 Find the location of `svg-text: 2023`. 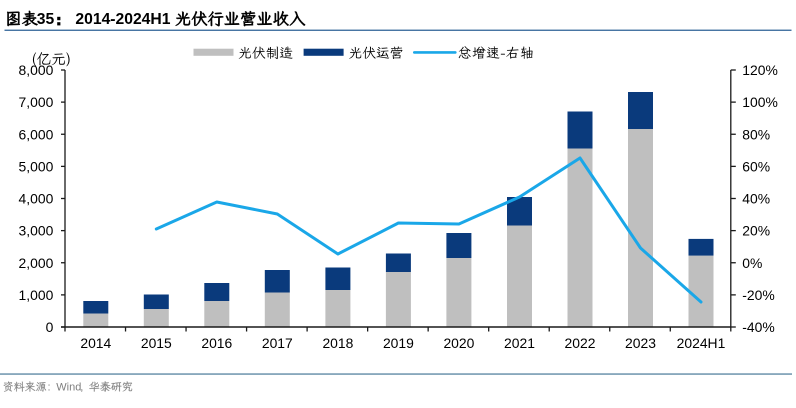

svg-text: 2023 is located at coordinates (640, 343).